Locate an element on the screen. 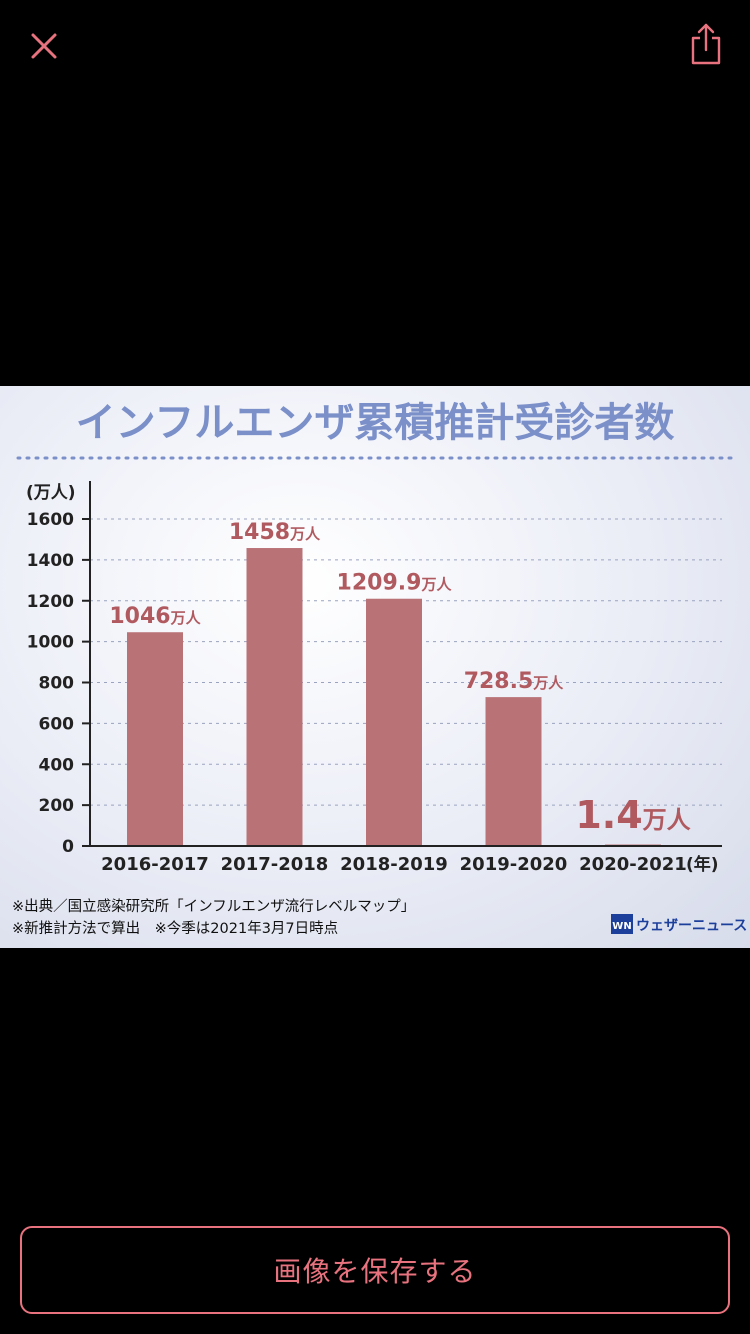 The width and height of the screenshot is (750, 1334). x-tick-label: 2016-2017 is located at coordinates (155, 864).